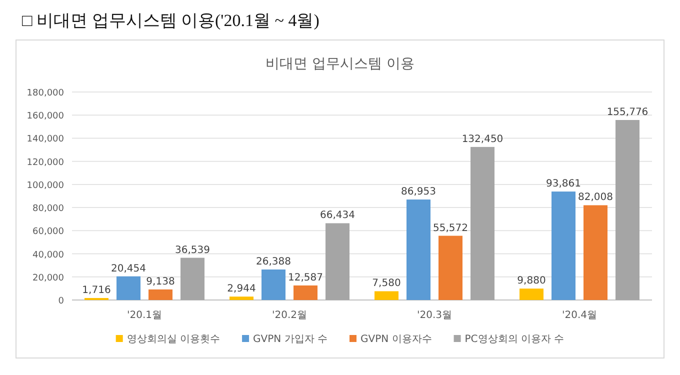 This screenshot has width=680, height=375. I want to click on data-label: 82,008, so click(595, 198).